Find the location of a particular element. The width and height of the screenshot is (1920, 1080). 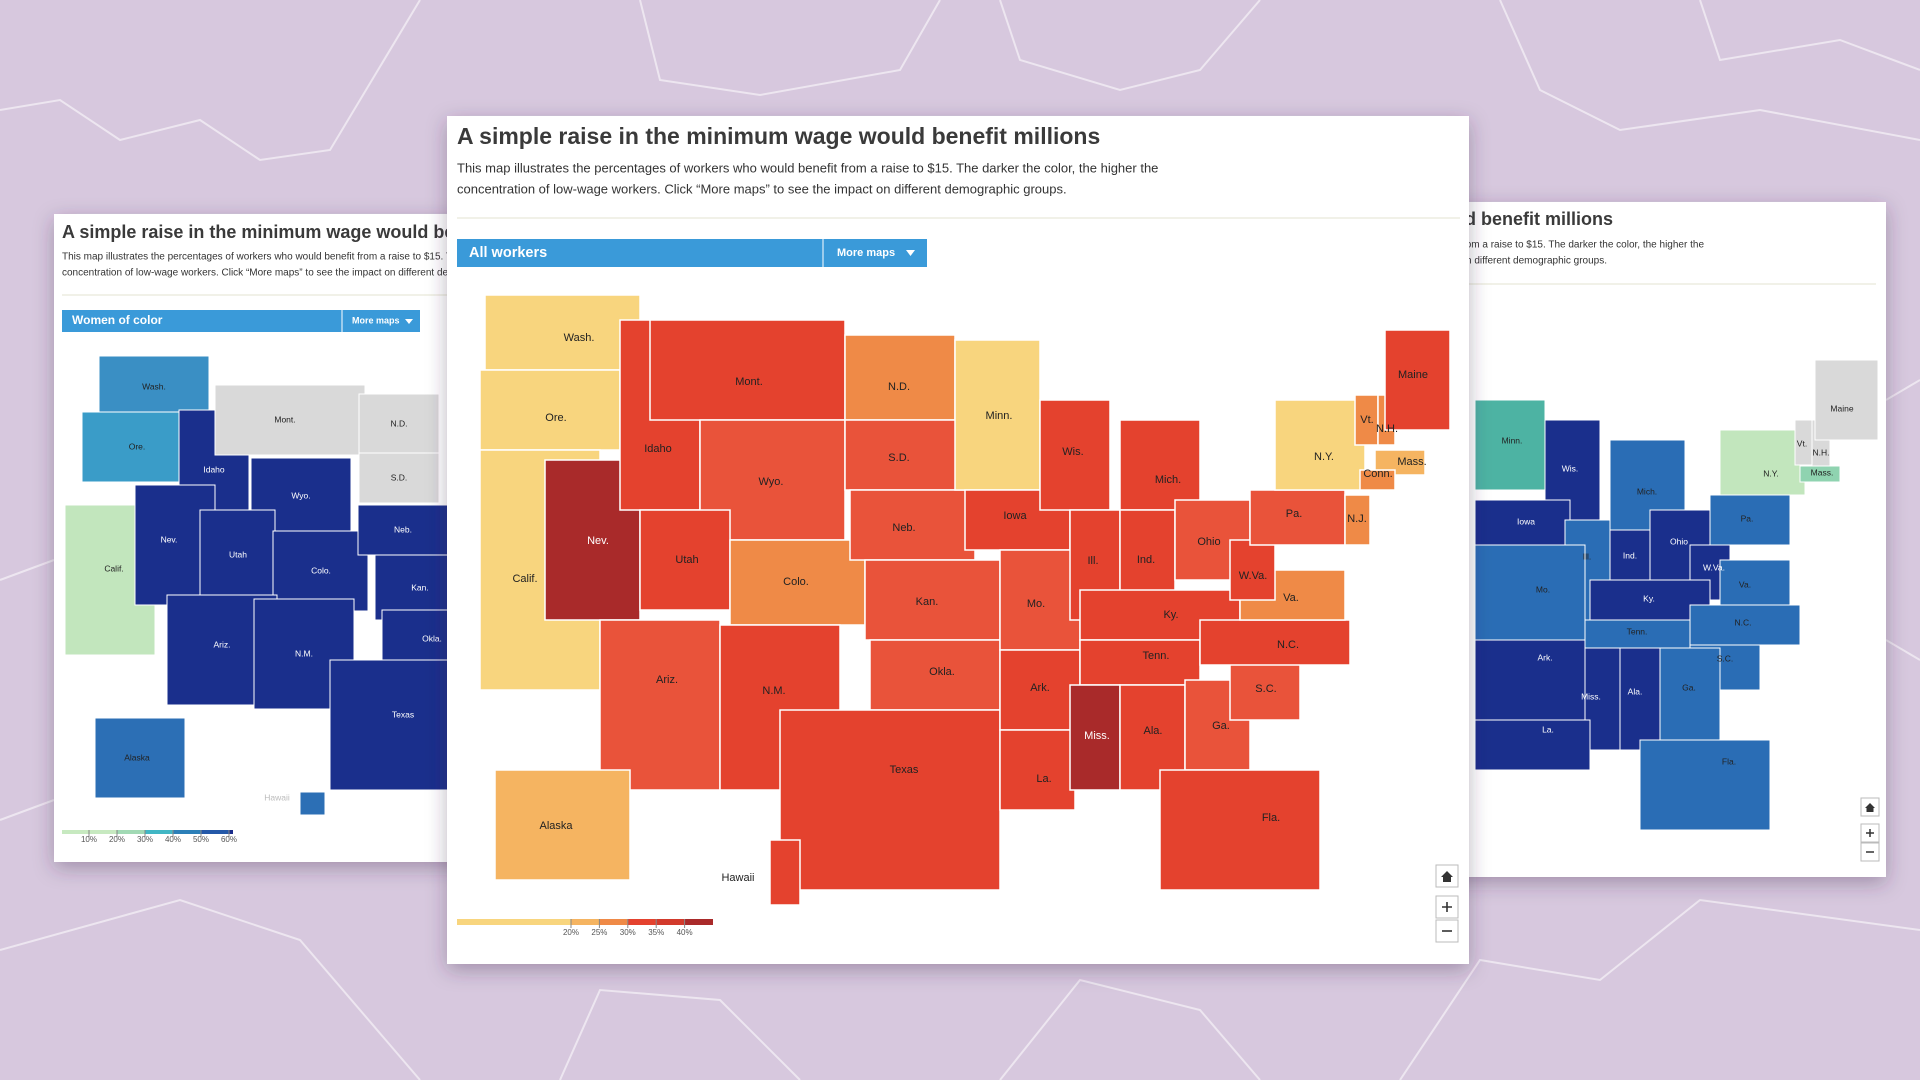

state-label: N.C. is located at coordinates (1743, 622).